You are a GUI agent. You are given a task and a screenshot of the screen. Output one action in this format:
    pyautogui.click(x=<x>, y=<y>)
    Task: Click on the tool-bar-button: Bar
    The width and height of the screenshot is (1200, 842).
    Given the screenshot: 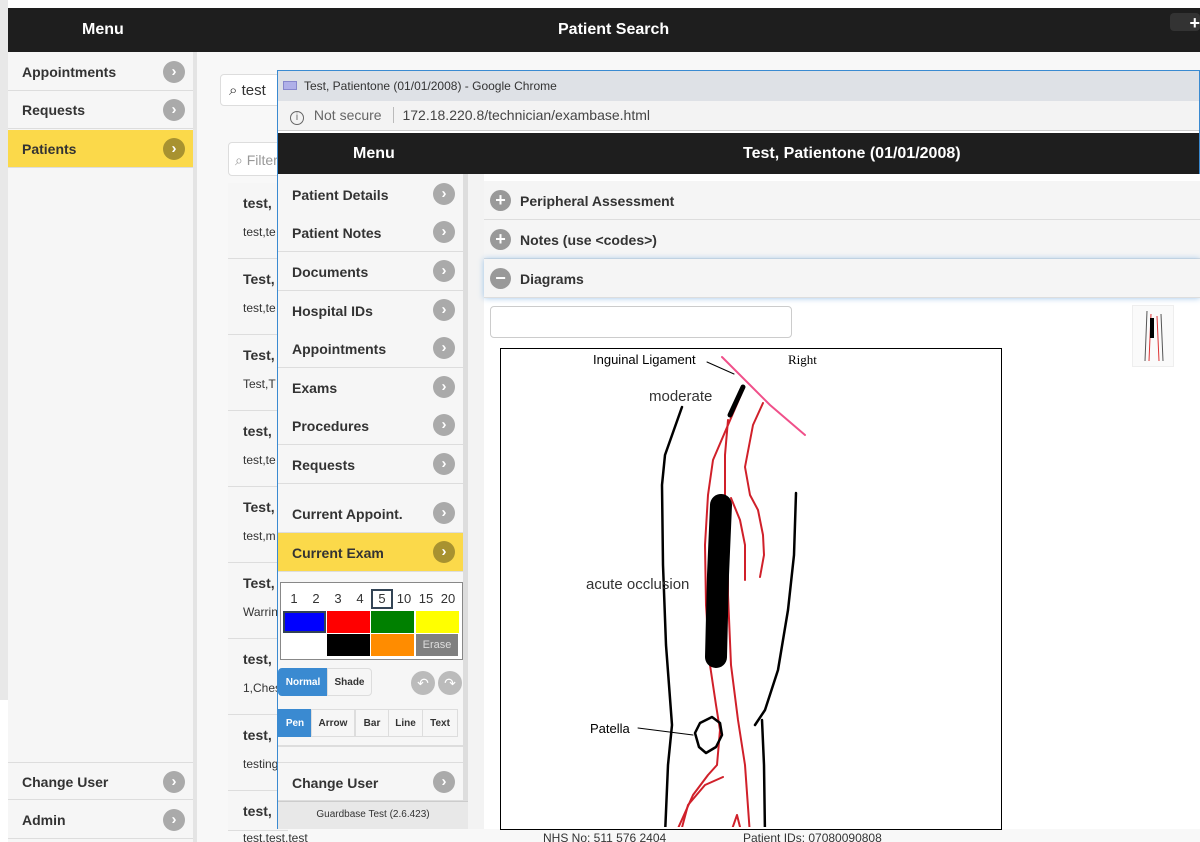 What is the action you would take?
    pyautogui.click(x=372, y=723)
    